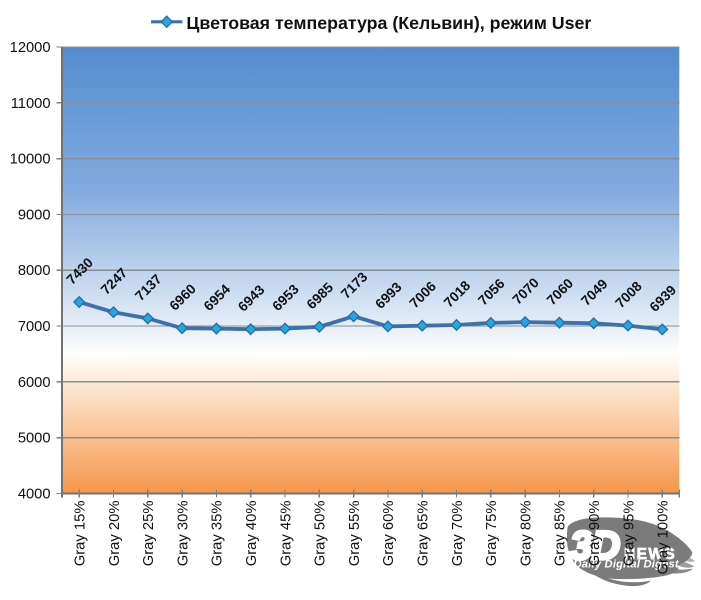 Image resolution: width=701 pixels, height=600 pixels. What do you see at coordinates (34, 215) in the screenshot?
I see `svg-text: 9000` at bounding box center [34, 215].